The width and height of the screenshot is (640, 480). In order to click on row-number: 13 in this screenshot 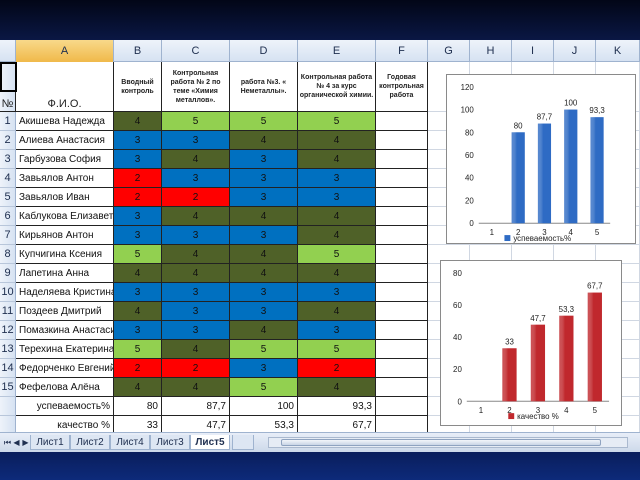, I will do `click(8, 349)`.